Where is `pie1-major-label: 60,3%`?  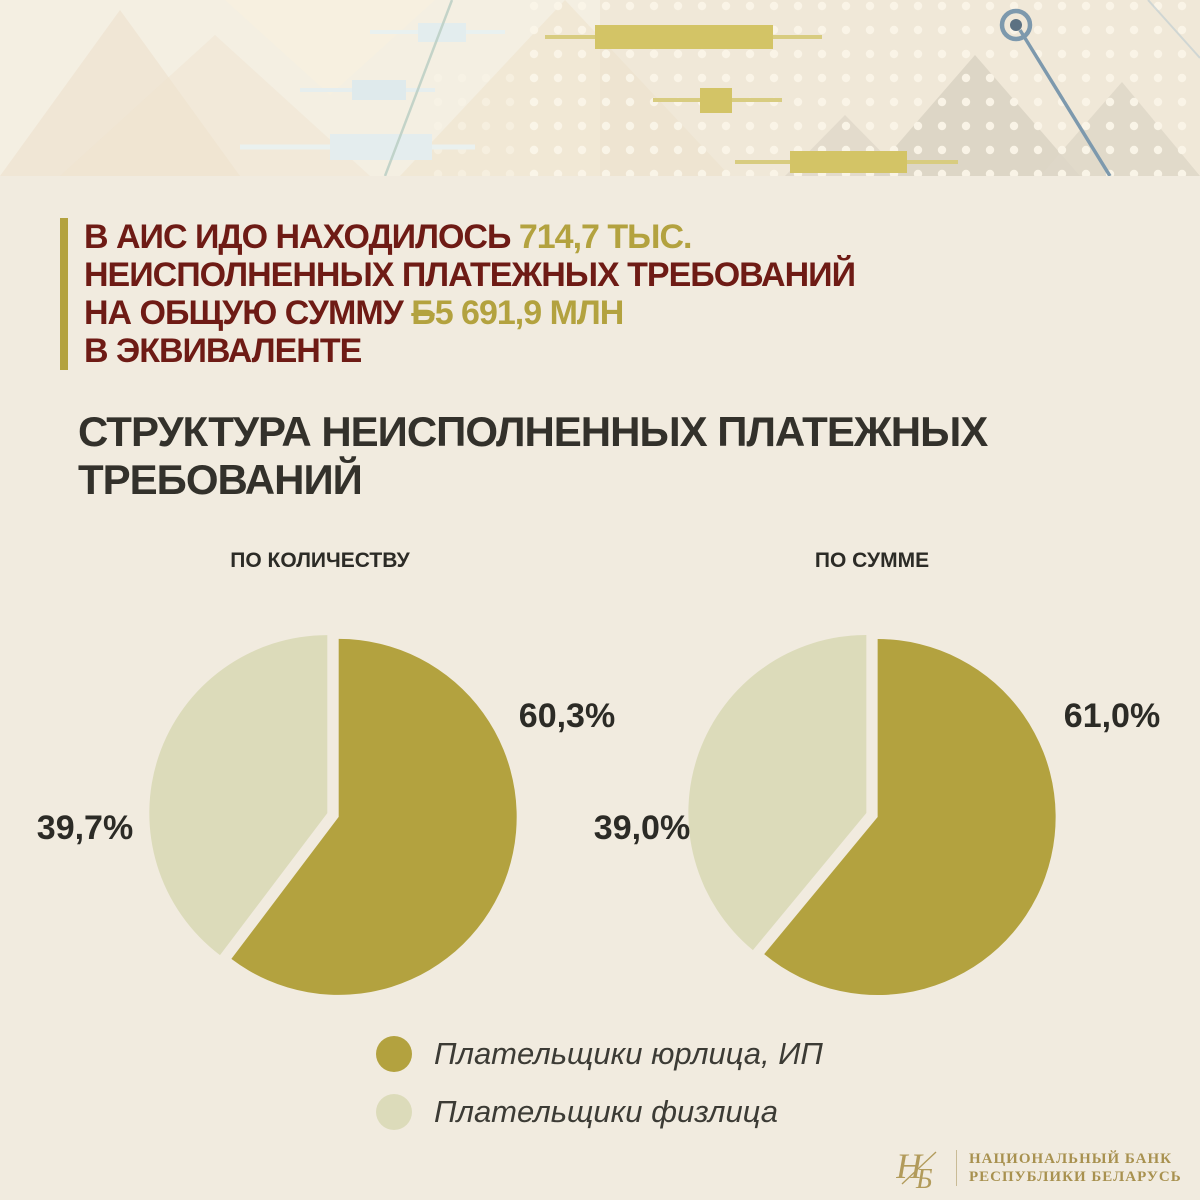
pie1-major-label: 60,3% is located at coordinates (567, 716).